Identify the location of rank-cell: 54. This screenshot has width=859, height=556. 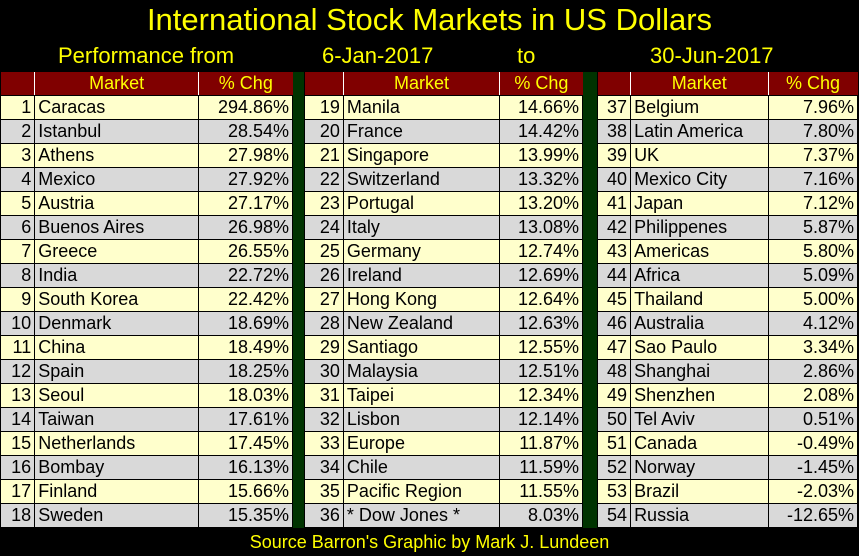
(614, 515).